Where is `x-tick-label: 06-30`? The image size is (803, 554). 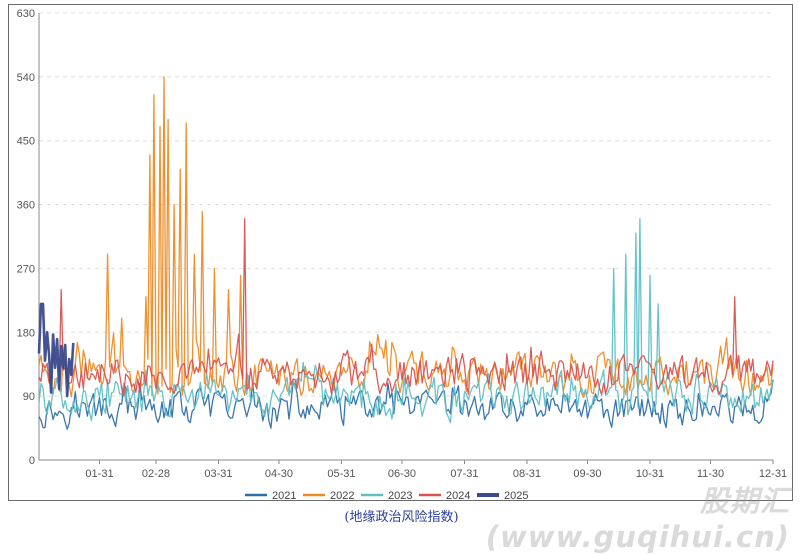 x-tick-label: 06-30 is located at coordinates (402, 474).